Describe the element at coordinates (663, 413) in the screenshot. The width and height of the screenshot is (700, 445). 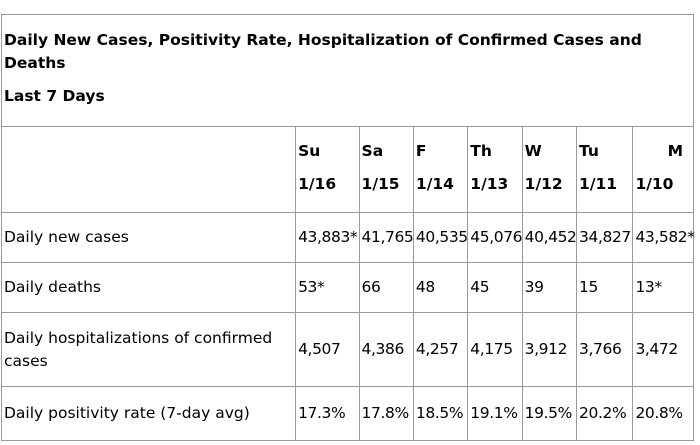
I see `table-cell: 20.8%` at that location.